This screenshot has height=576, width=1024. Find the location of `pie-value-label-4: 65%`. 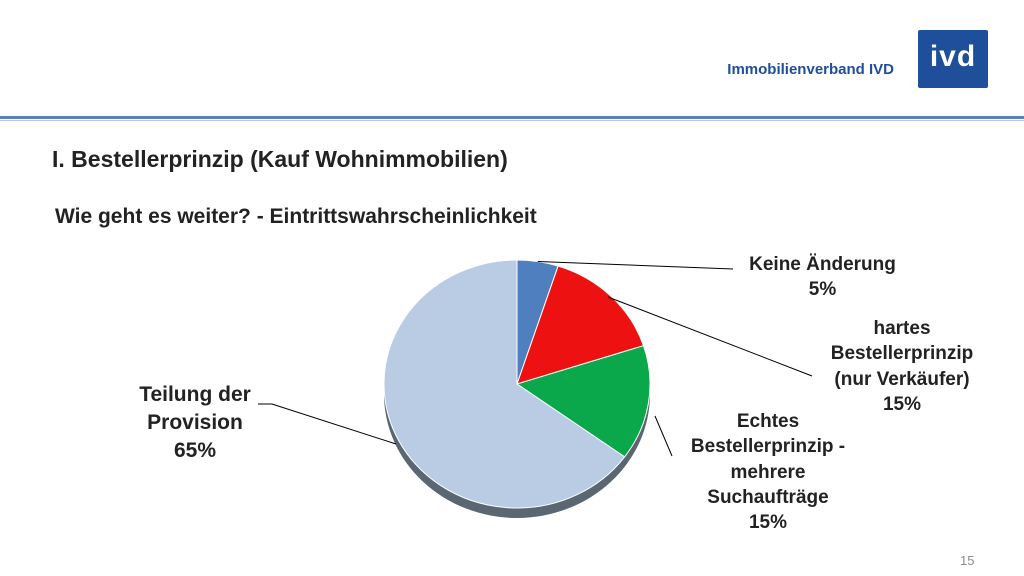

pie-value-label-4: 65% is located at coordinates (195, 450).